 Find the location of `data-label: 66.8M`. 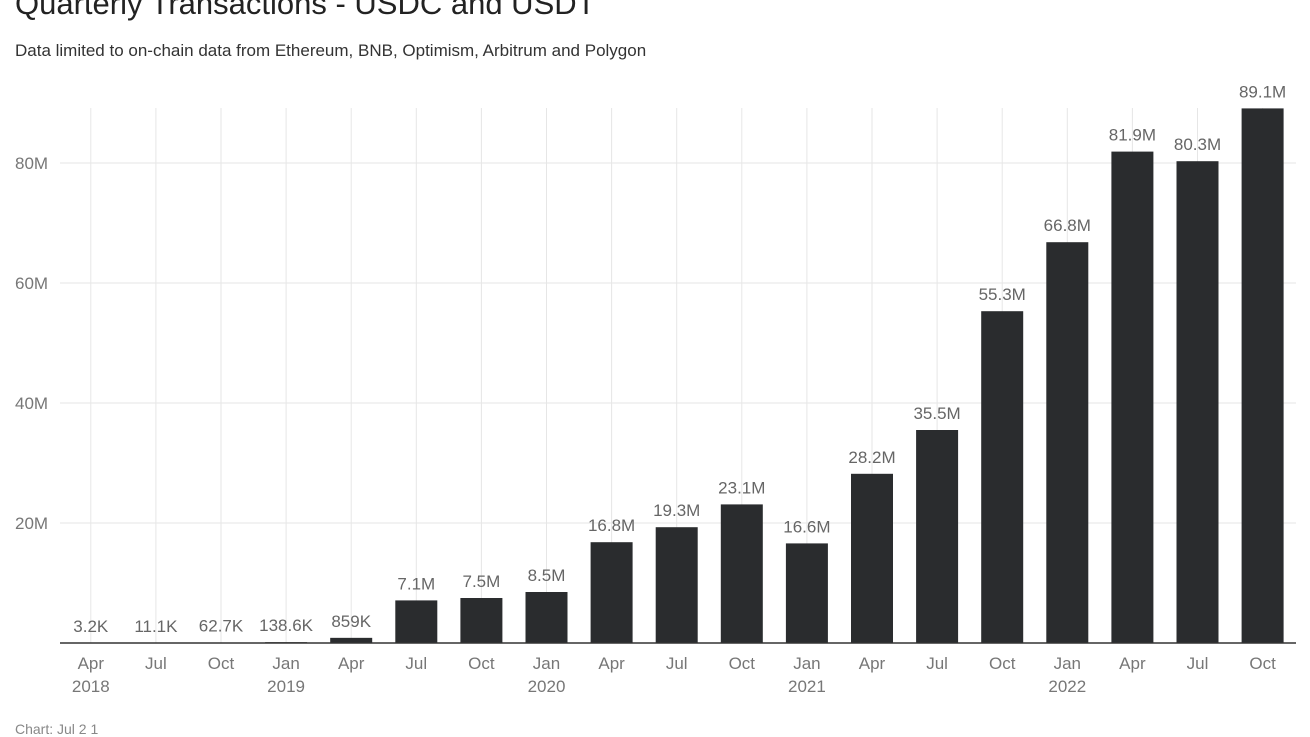

data-label: 66.8M is located at coordinates (1067, 225).